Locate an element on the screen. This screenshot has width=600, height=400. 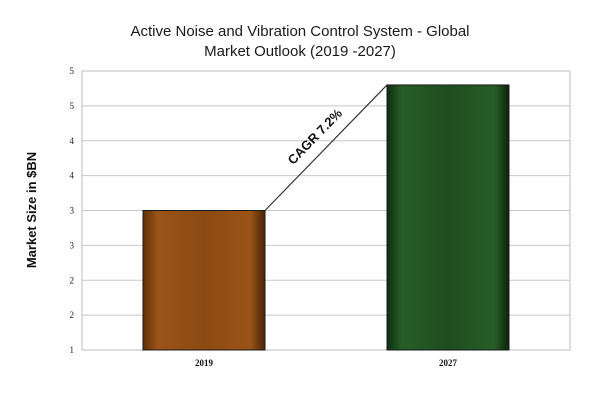
y-axis-label: Market Size in $BN is located at coordinates (31, 210).